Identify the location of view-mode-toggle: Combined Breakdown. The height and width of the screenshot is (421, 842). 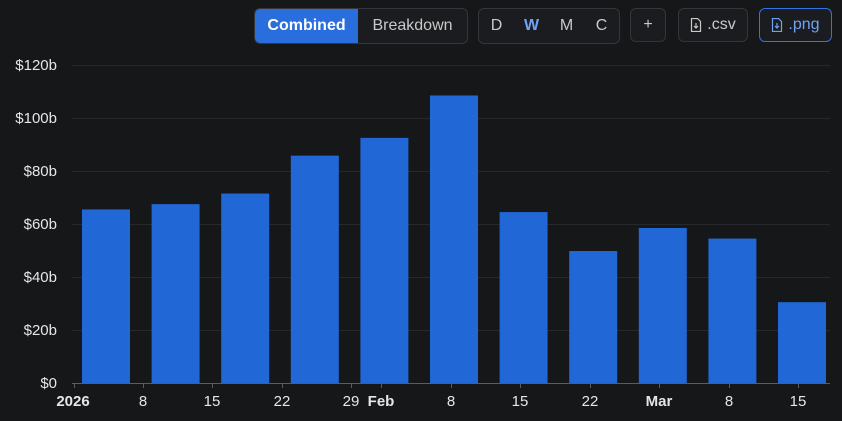
(361, 26).